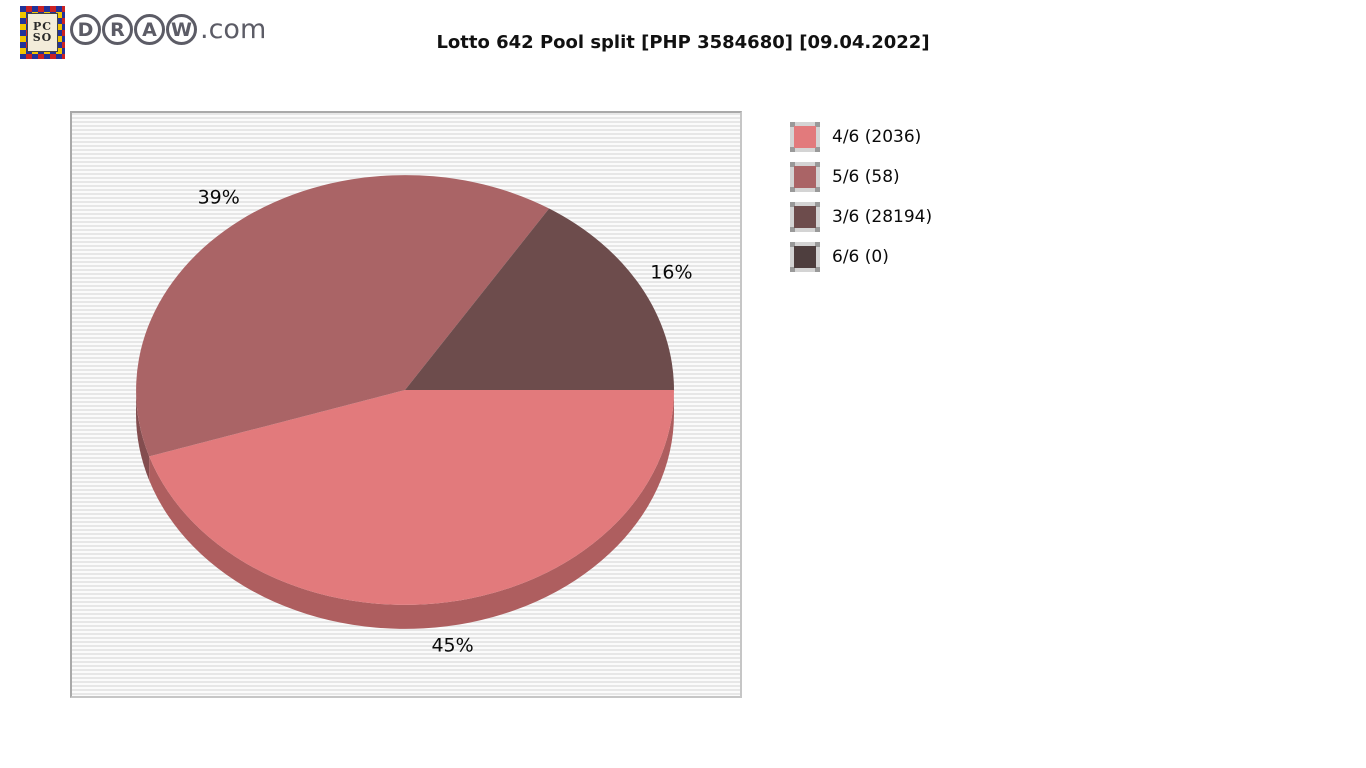 Image resolution: width=1366 pixels, height=768 pixels. Describe the element at coordinates (882, 217) in the screenshot. I see `legend-label: 3/6 (28194)` at that location.